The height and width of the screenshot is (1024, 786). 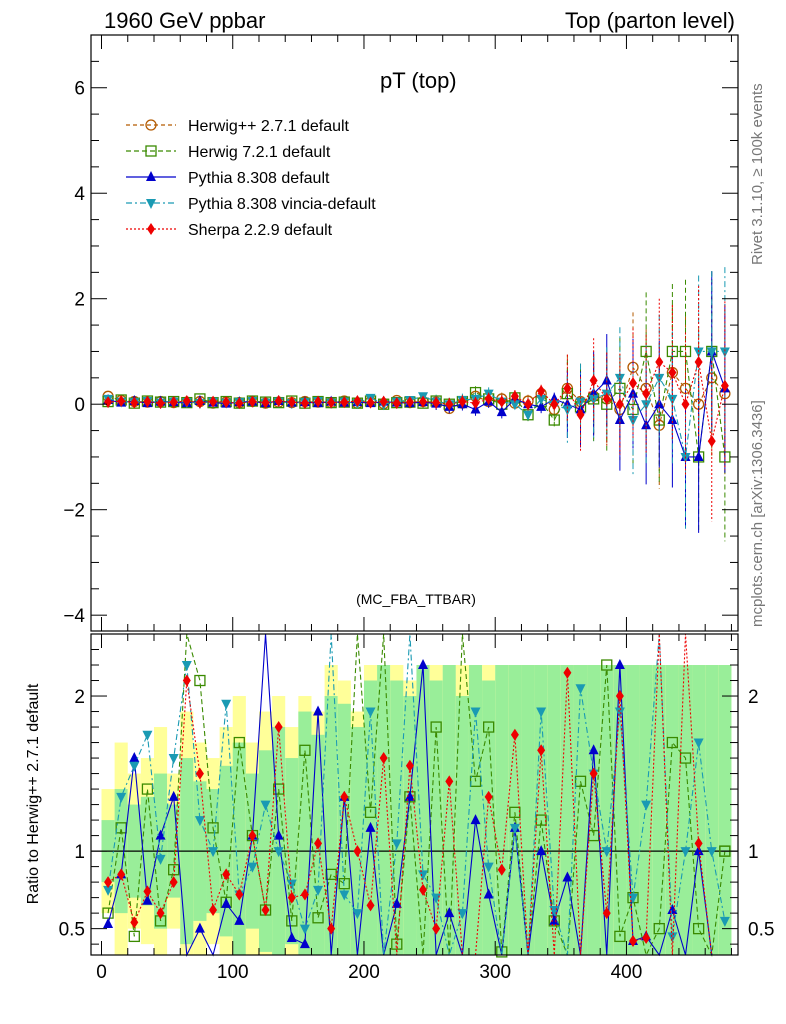 I want to click on legend-label: Pythia 8.308 default, so click(x=259, y=178).